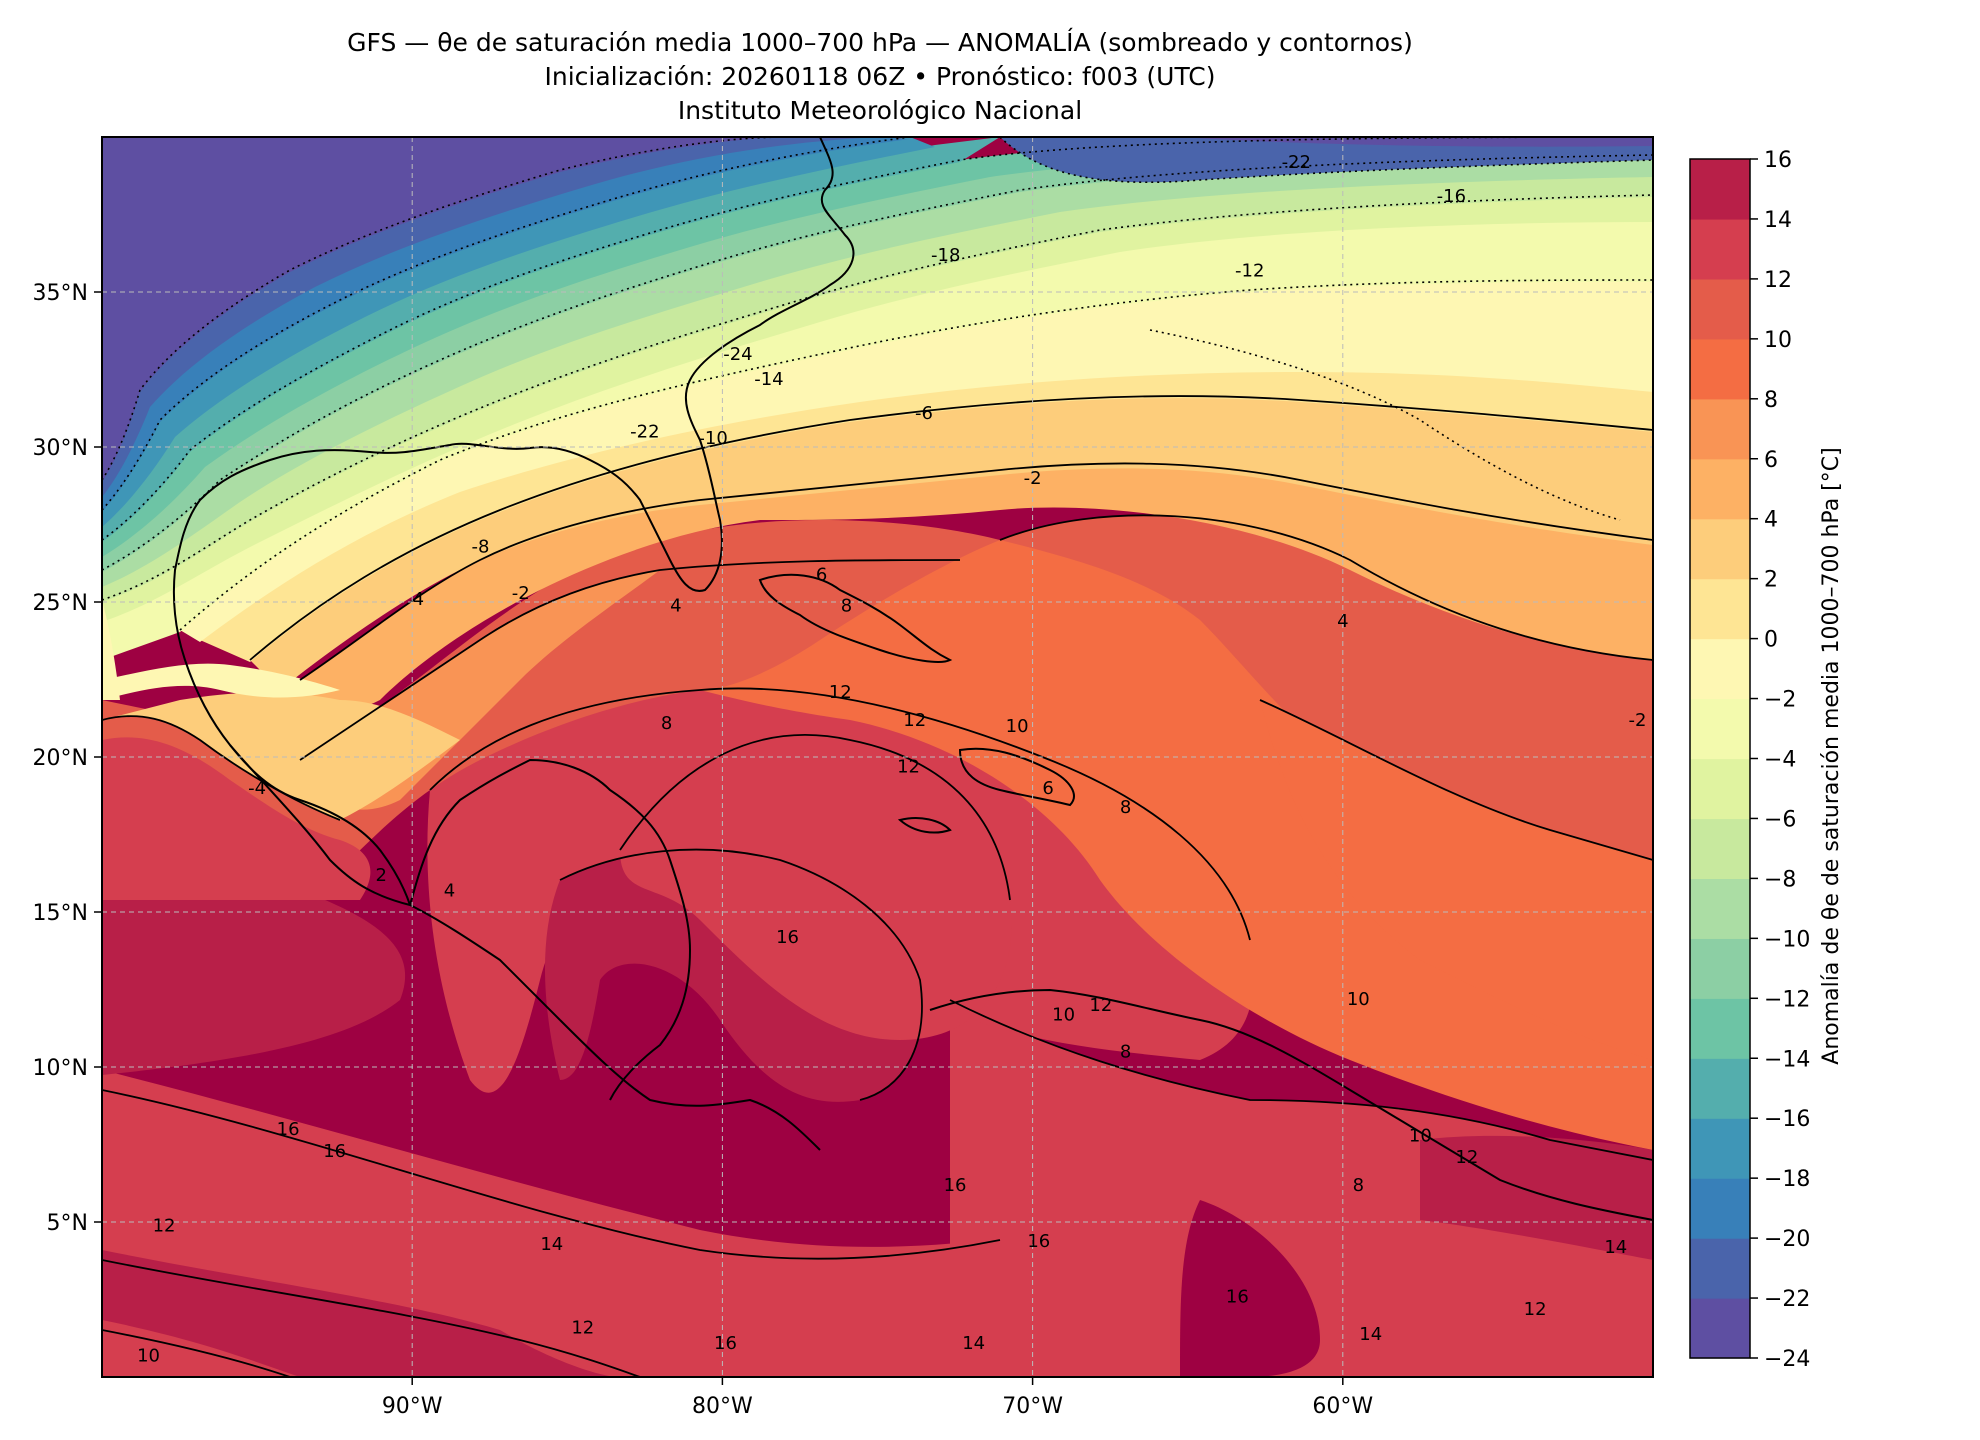  What do you see at coordinates (768, 379) in the screenshot?
I see `contour-label: -14` at bounding box center [768, 379].